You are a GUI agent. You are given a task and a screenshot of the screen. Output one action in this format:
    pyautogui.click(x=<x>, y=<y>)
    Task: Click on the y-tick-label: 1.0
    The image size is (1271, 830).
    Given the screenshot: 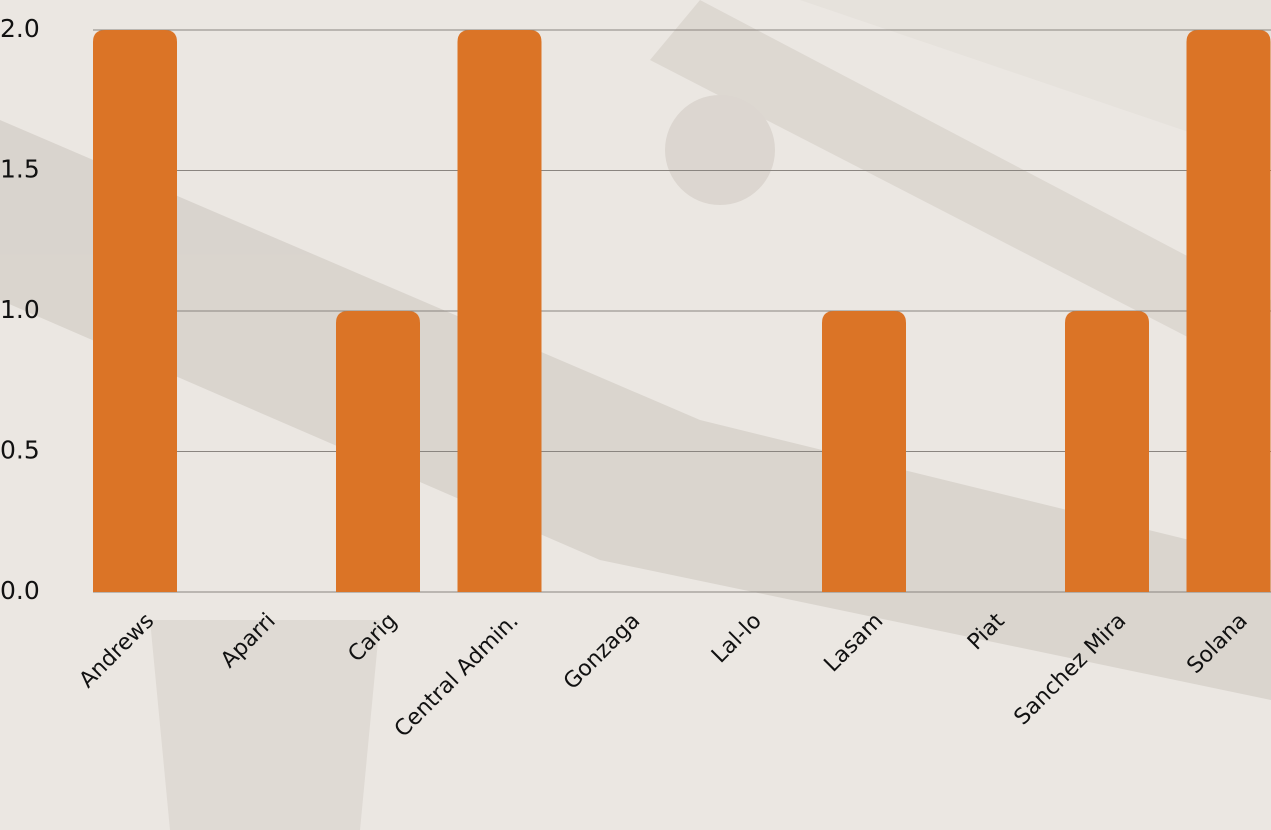 What is the action you would take?
    pyautogui.click(x=20, y=309)
    